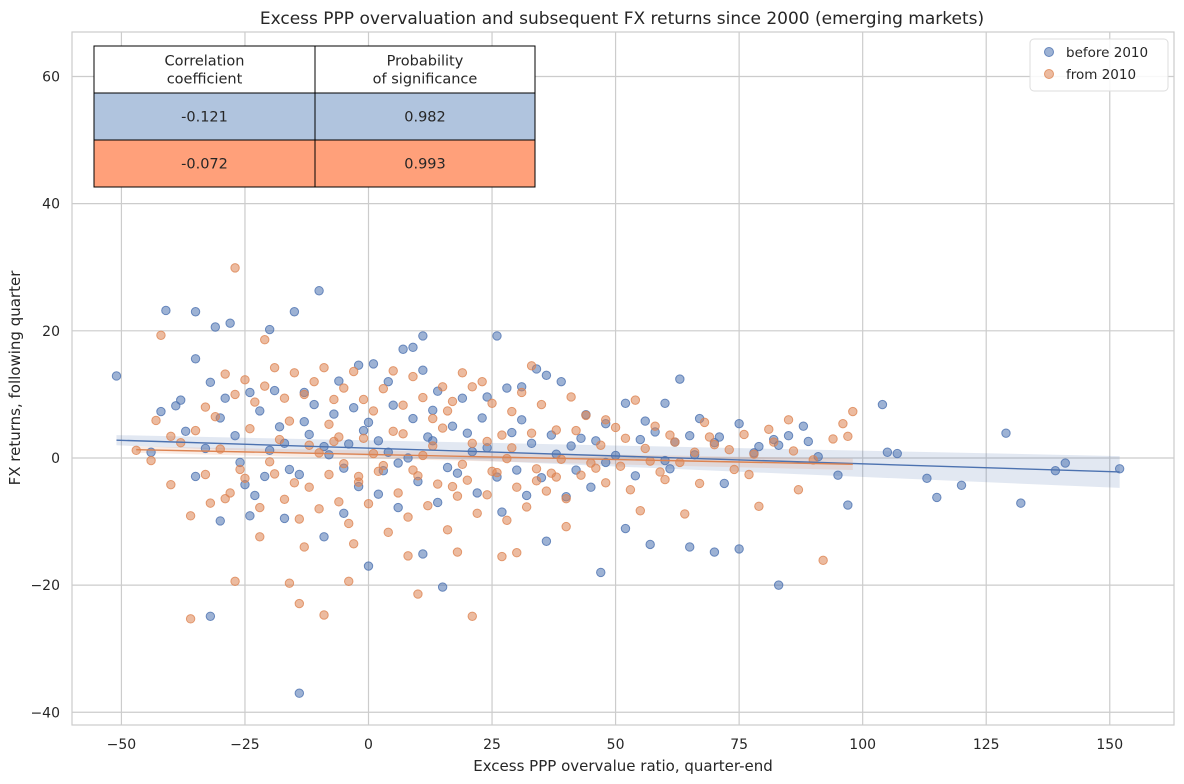 Image resolution: width=1184 pixels, height=784 pixels. I want to click on x-tick-label: 0, so click(368, 745).